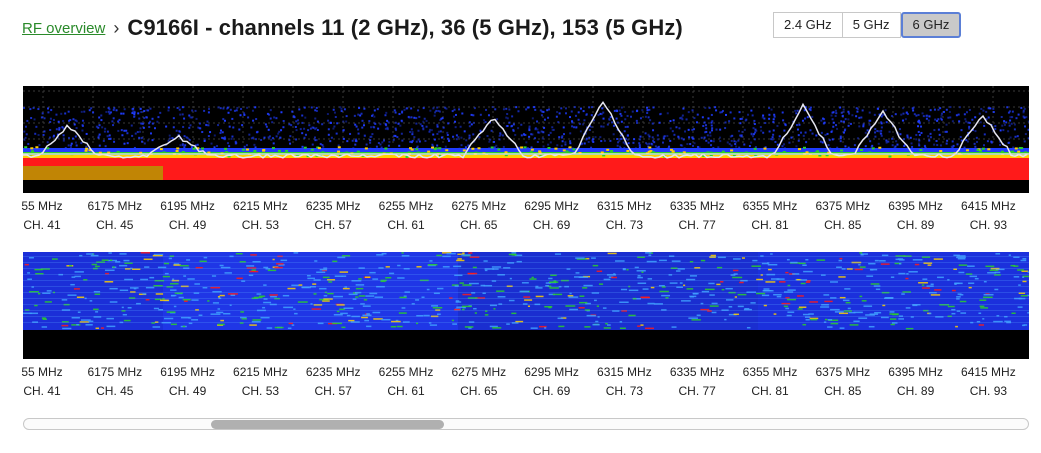  Describe the element at coordinates (327, 424) in the screenshot. I see `scrollbar-thumb` at that location.